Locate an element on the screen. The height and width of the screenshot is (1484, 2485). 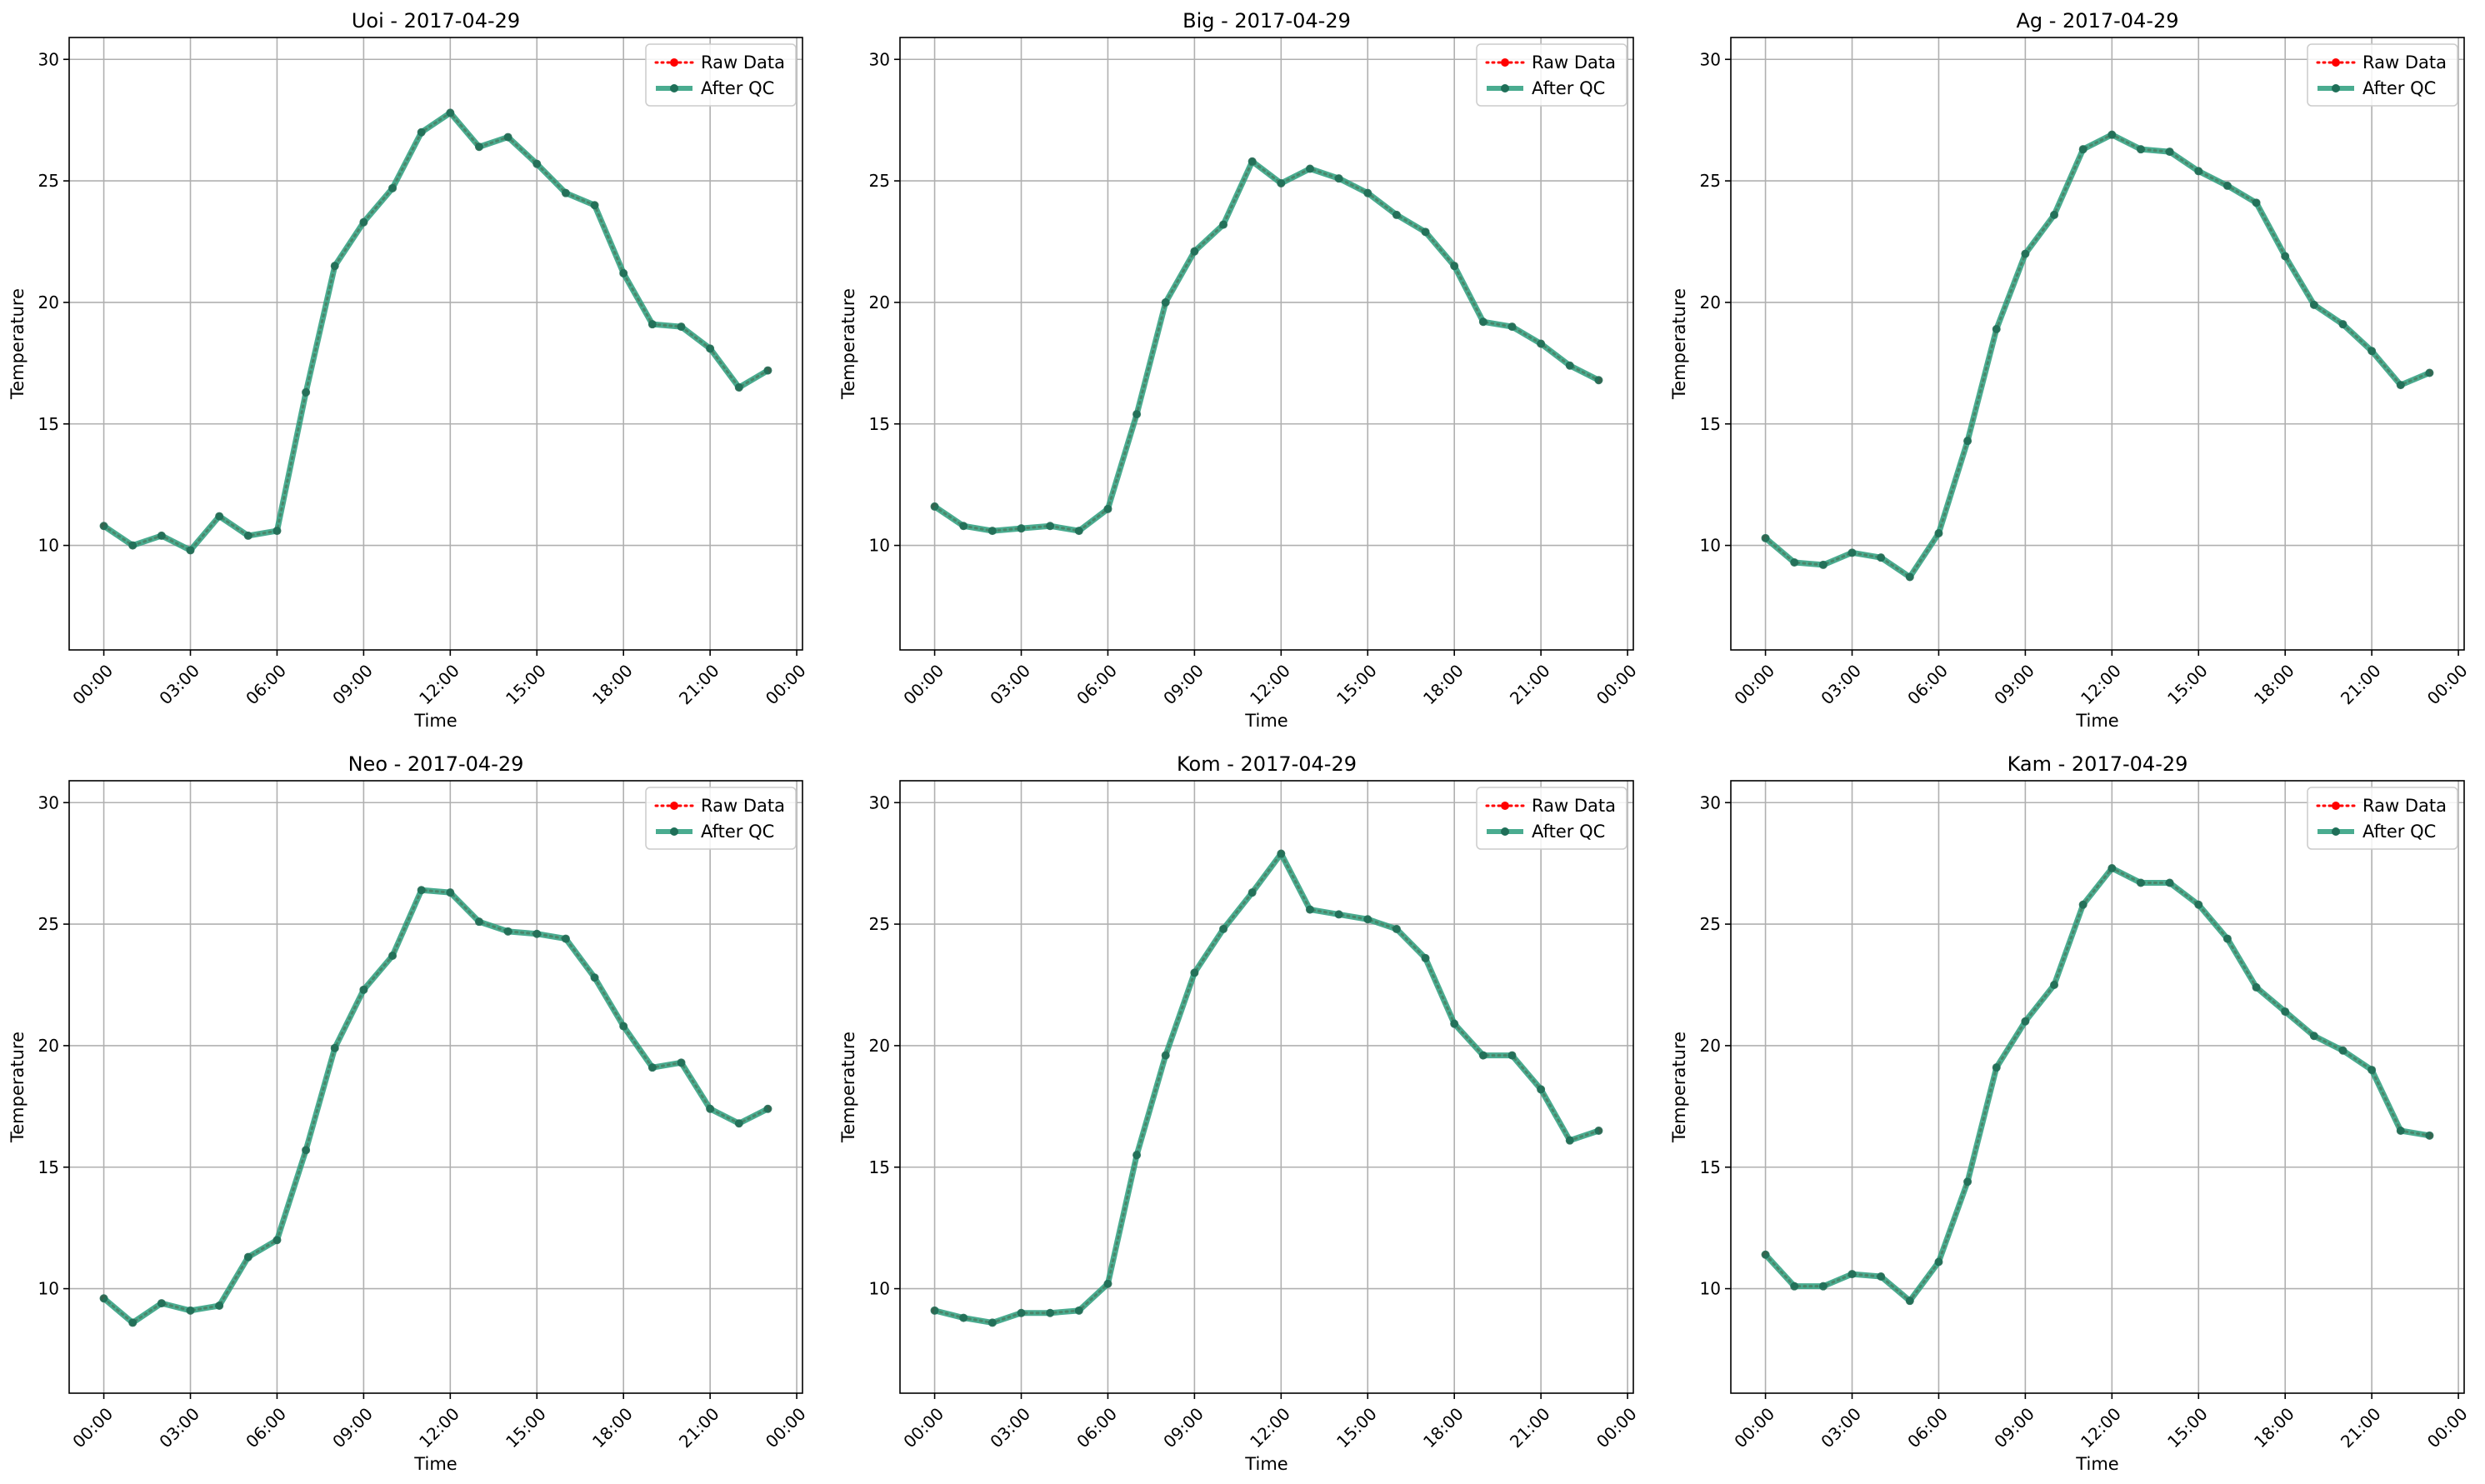
x-tick-label: 03:00 is located at coordinates (179, 1428).